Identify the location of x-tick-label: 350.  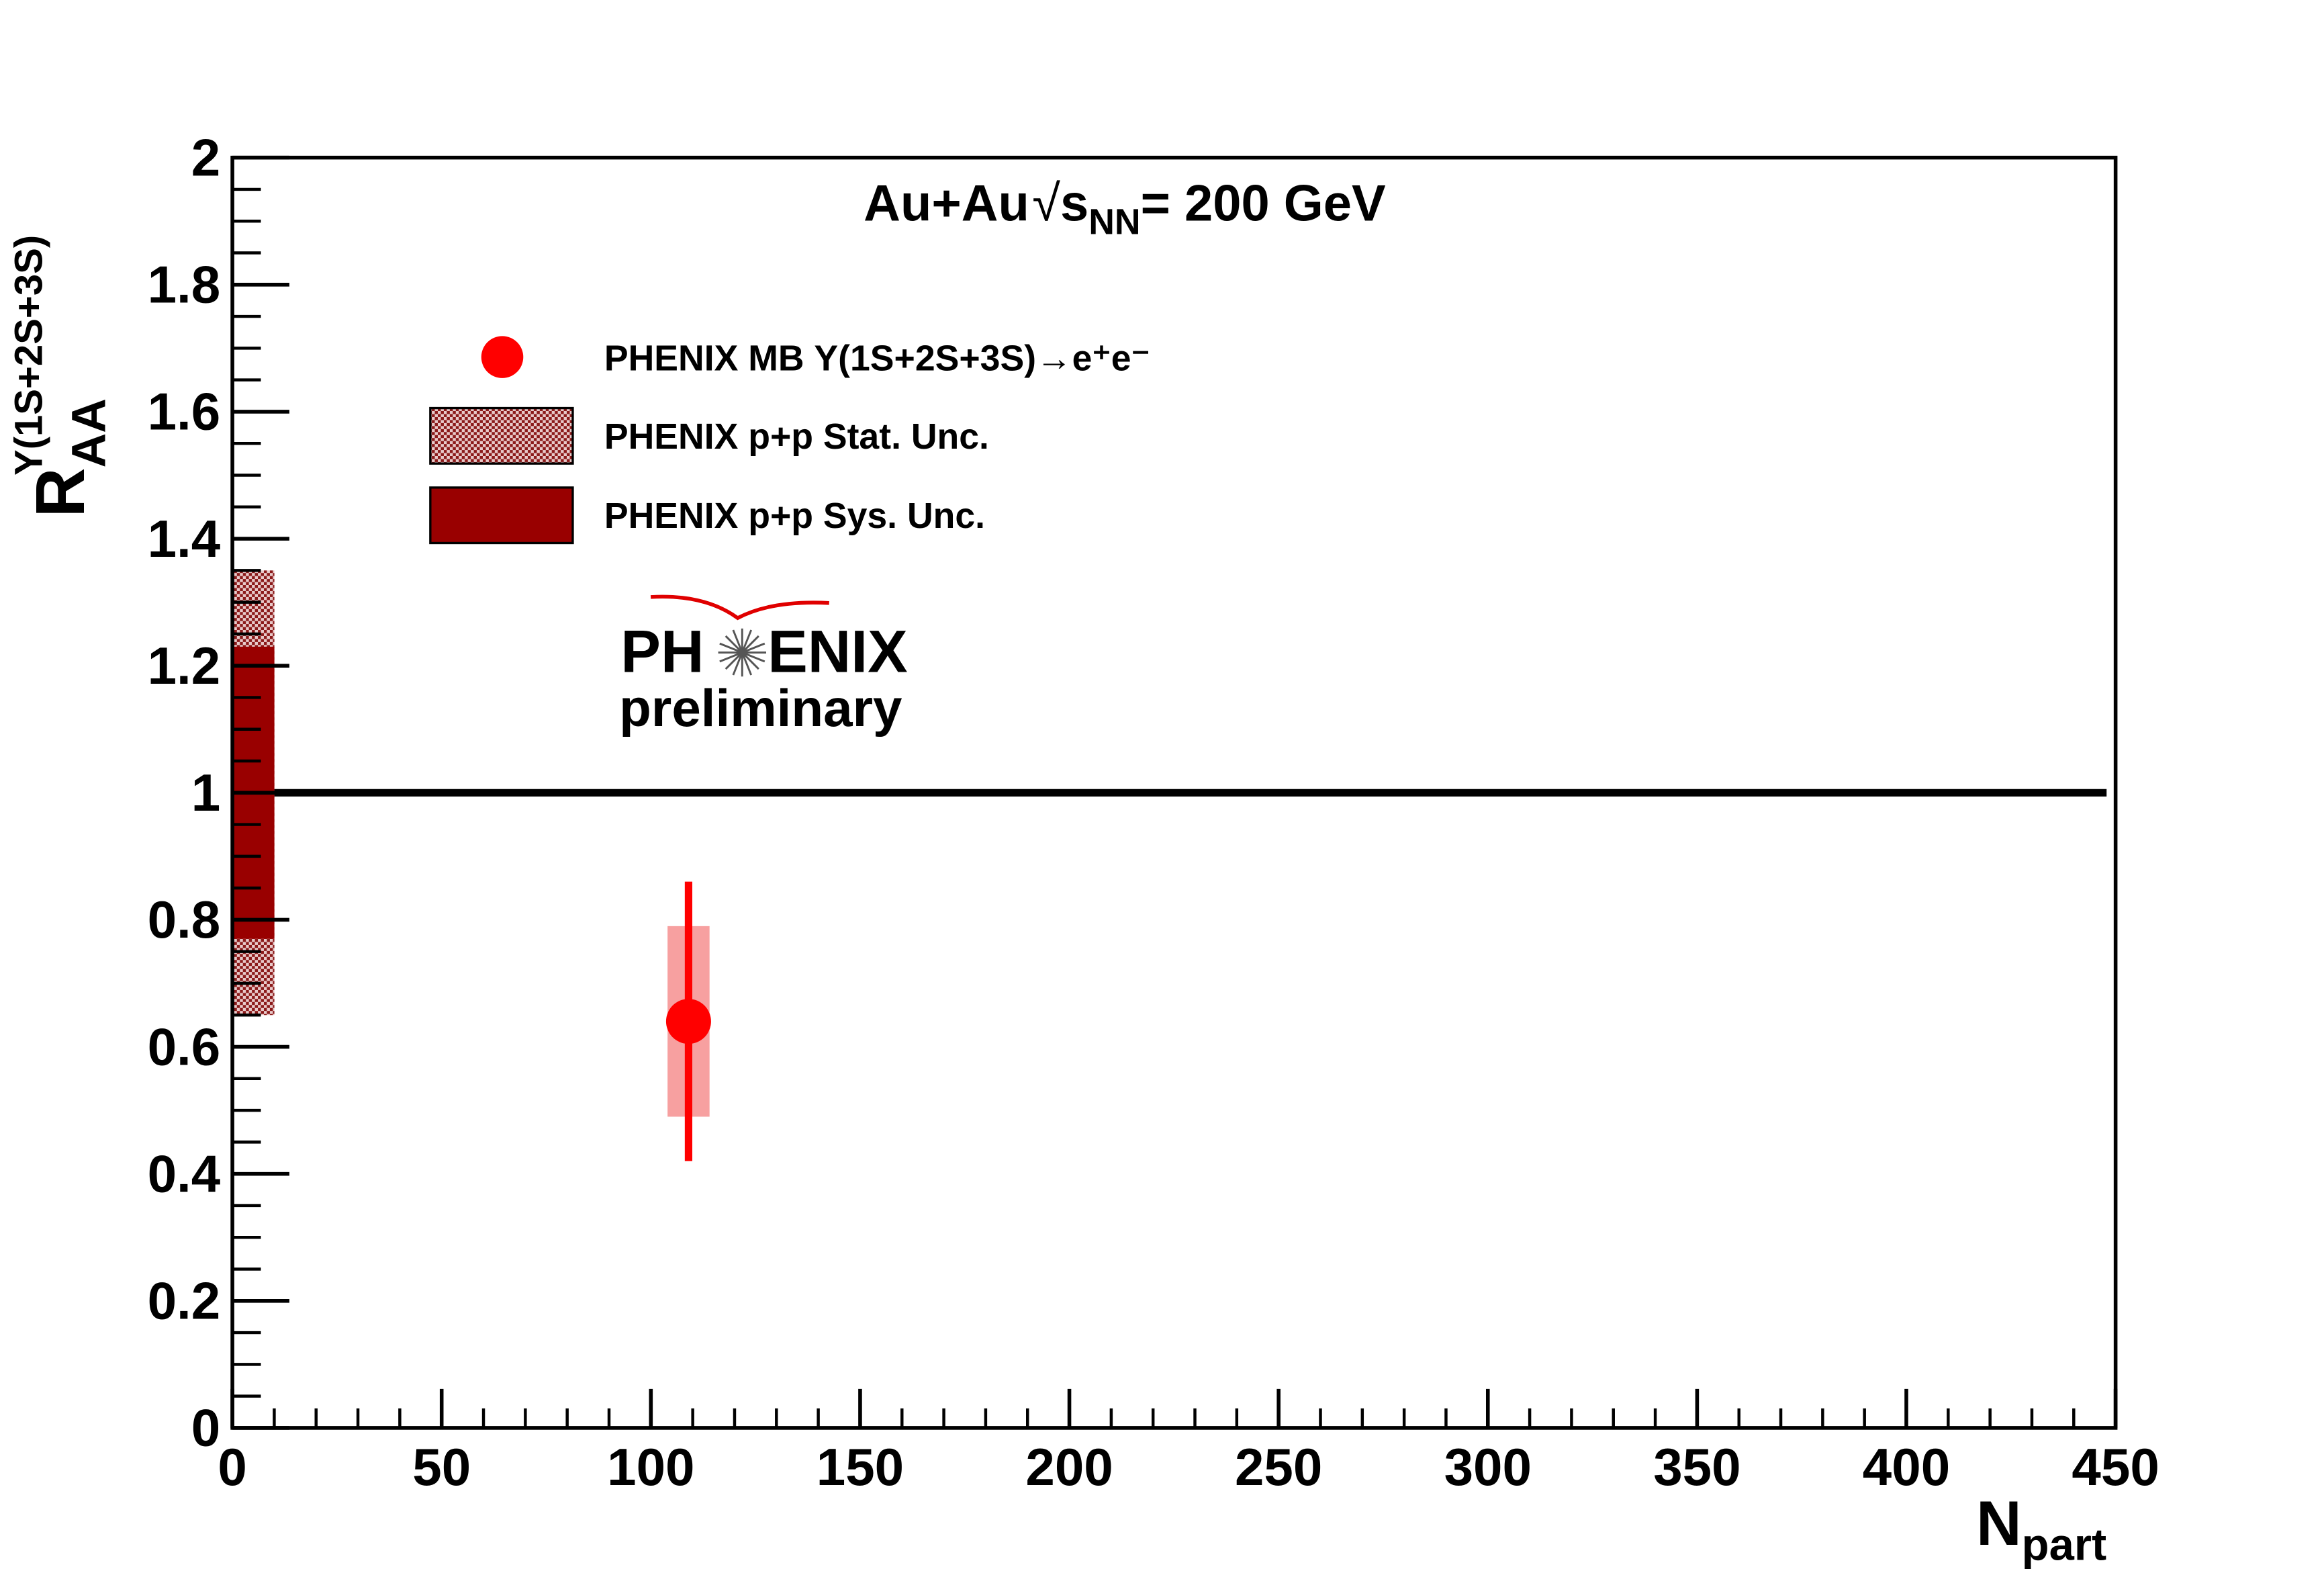
(1696, 1467).